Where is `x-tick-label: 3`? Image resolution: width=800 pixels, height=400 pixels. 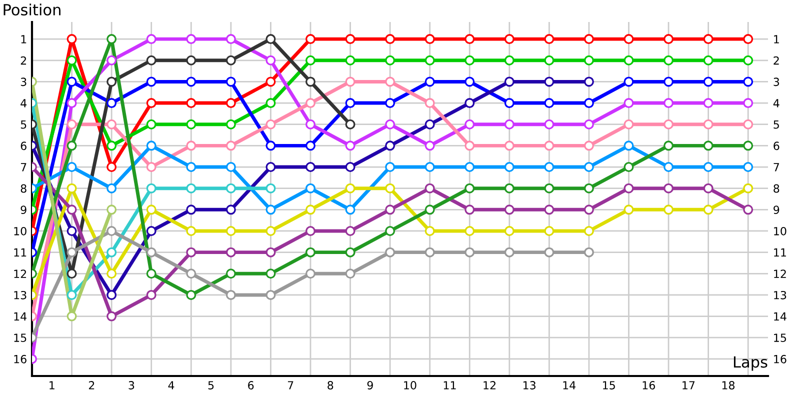
x-tick-label: 3 is located at coordinates (131, 385).